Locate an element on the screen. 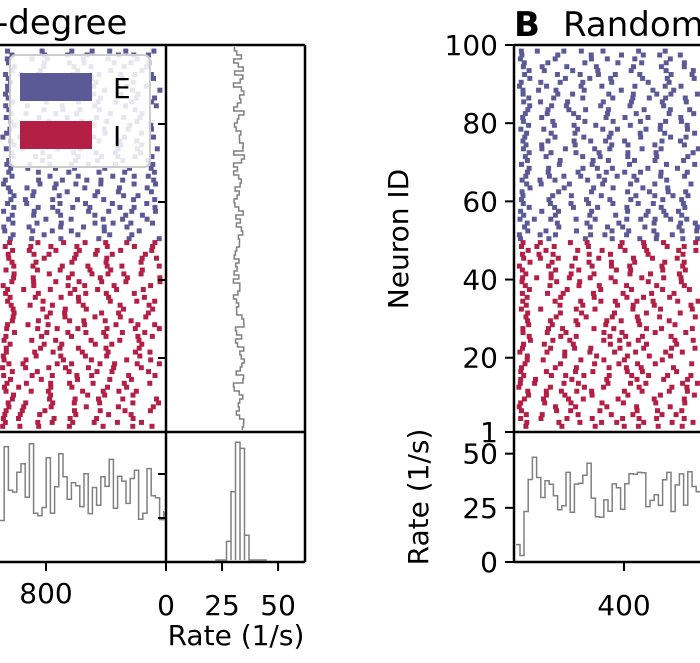  histogram-x-label: Rate (1/s) is located at coordinates (236, 635).